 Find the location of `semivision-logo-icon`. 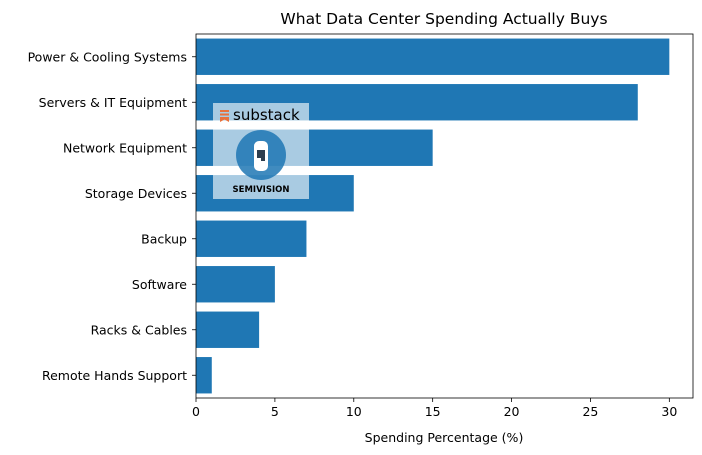

semivision-logo-icon is located at coordinates (261, 155).